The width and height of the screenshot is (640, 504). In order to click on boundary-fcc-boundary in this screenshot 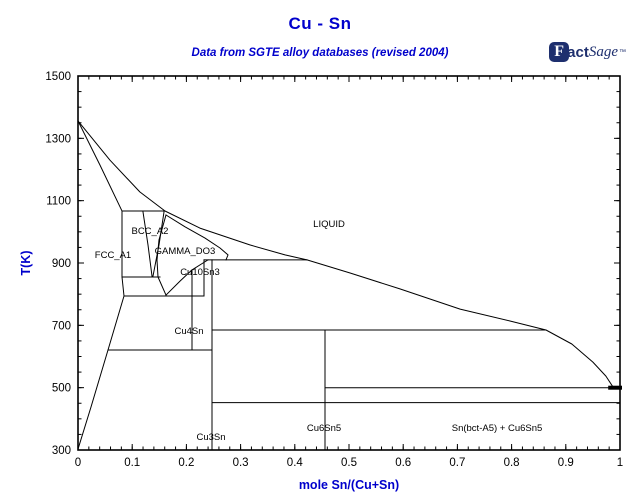, I will do `click(101, 330)`.